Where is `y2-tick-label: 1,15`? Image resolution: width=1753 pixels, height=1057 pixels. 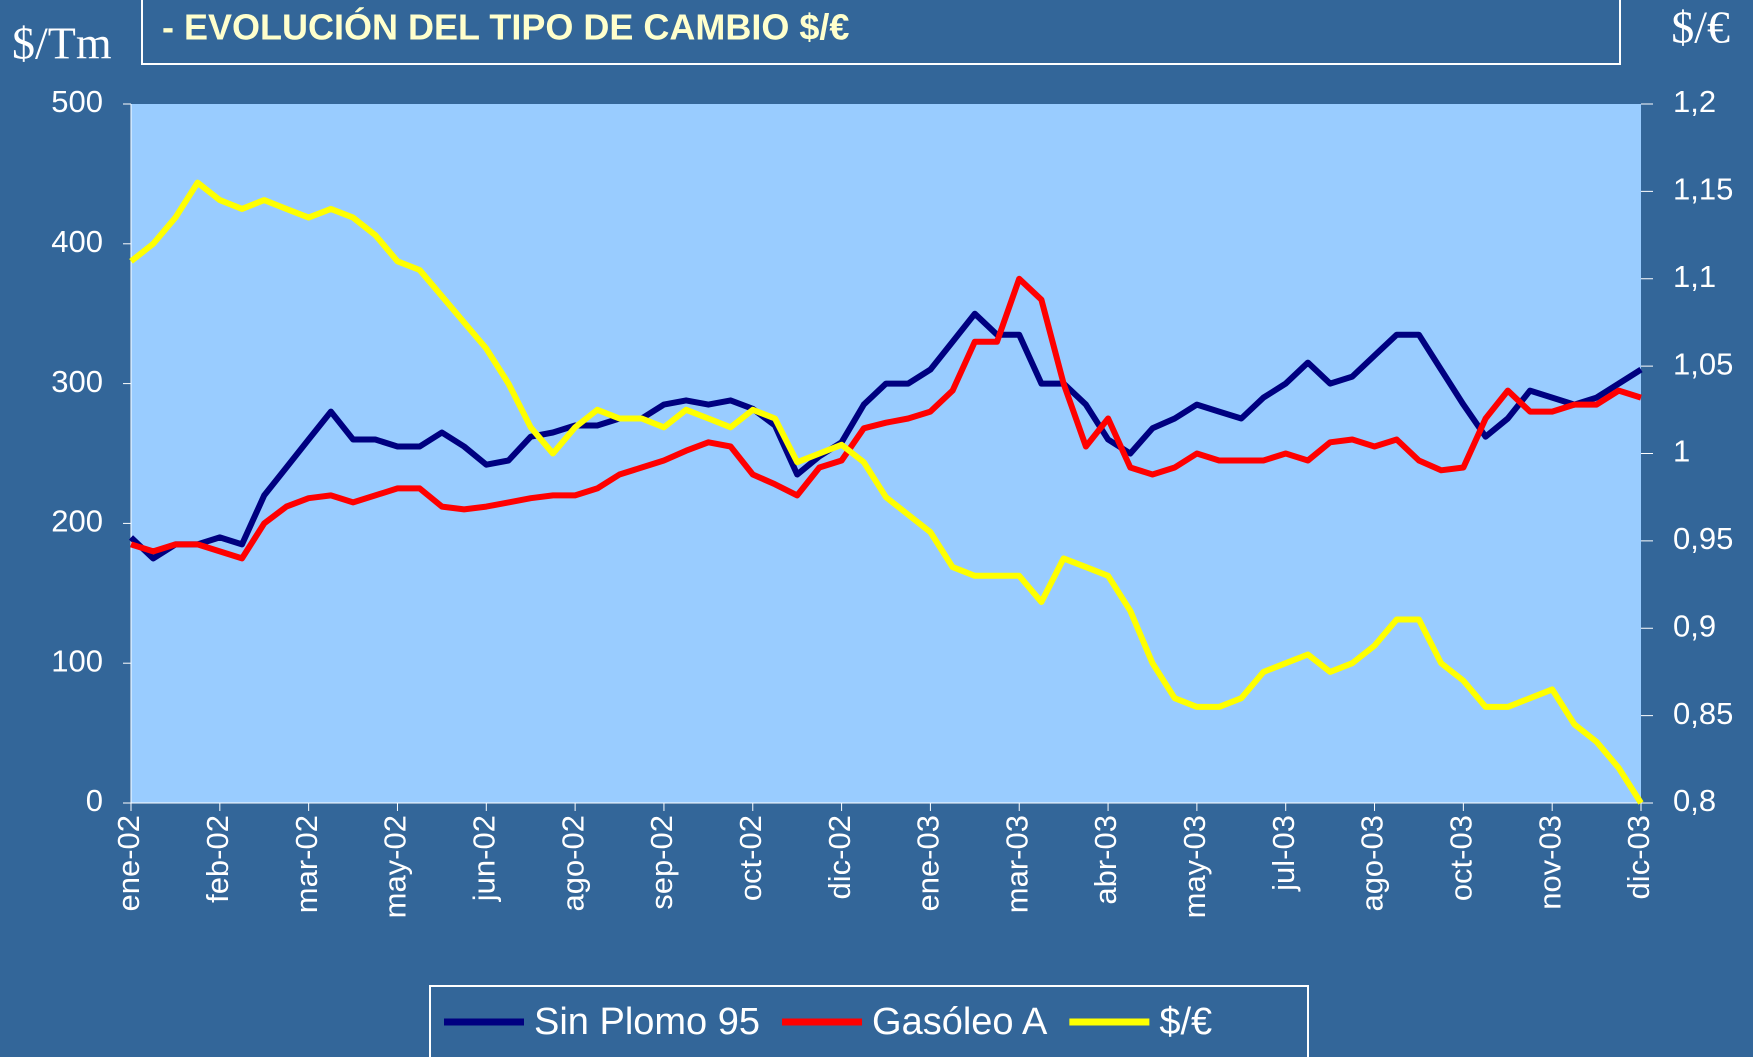
y2-tick-label: 1,15 is located at coordinates (1703, 189).